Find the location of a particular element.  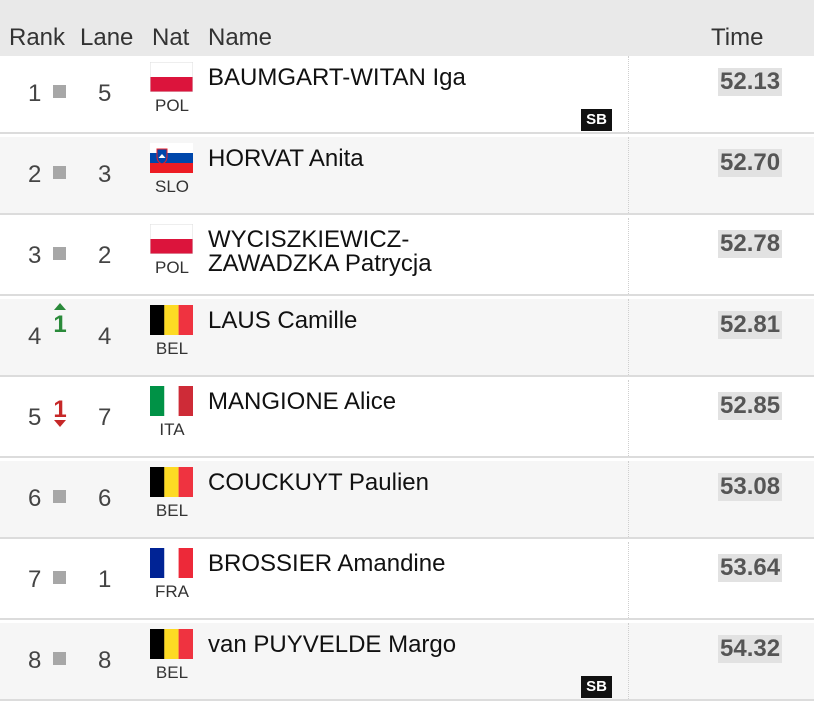

table-row: 5 1 7 ITA MANGIONE Alice 52.85 is located at coordinates (407, 419).